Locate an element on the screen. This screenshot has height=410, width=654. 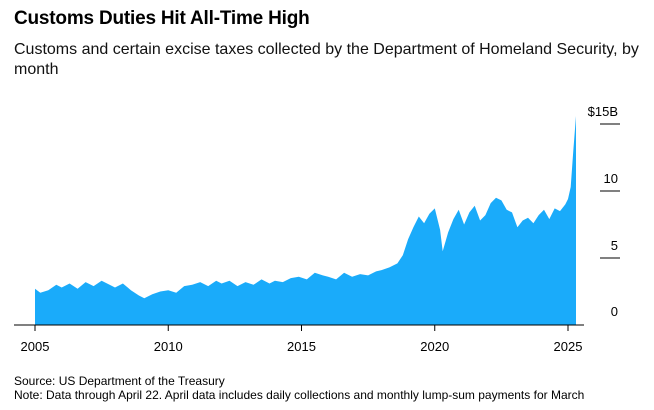
chart-title: Customs Duties Hit All-Time High is located at coordinates (162, 18).